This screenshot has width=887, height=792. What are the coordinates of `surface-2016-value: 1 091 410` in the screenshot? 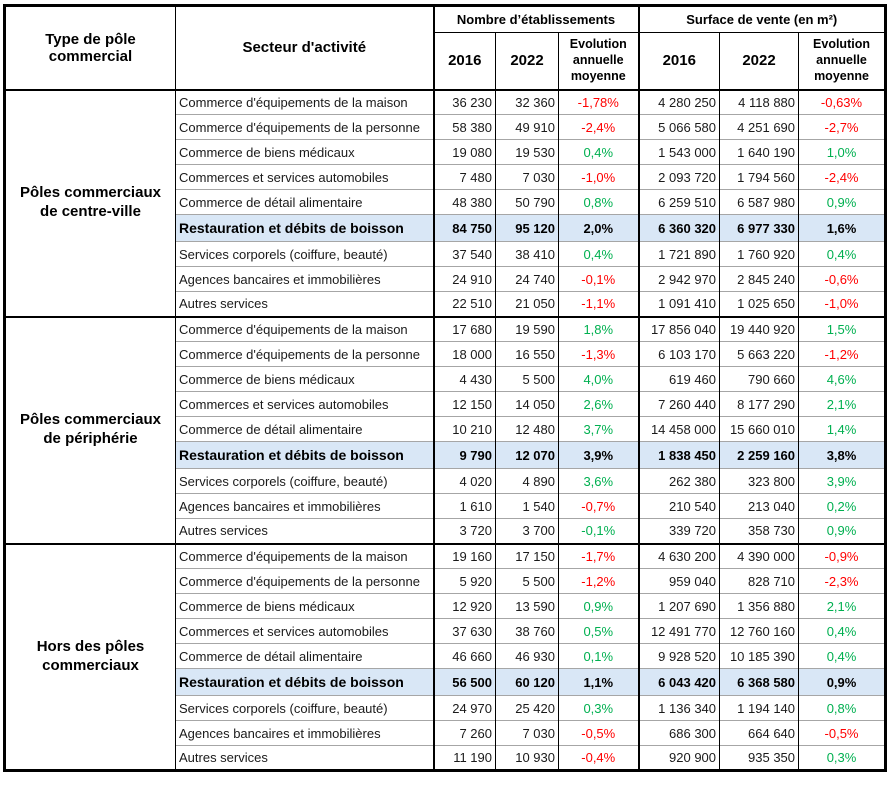 It's located at (678, 304).